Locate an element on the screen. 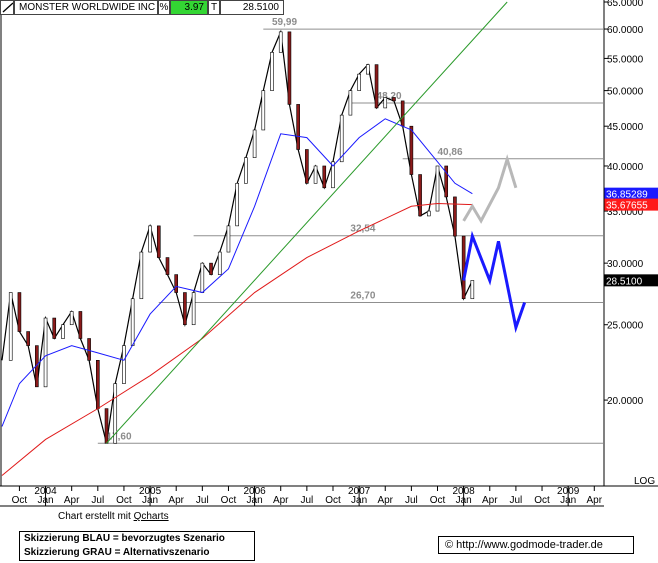 This screenshot has height=563, width=658. x-year-label: 2009 is located at coordinates (568, 491).